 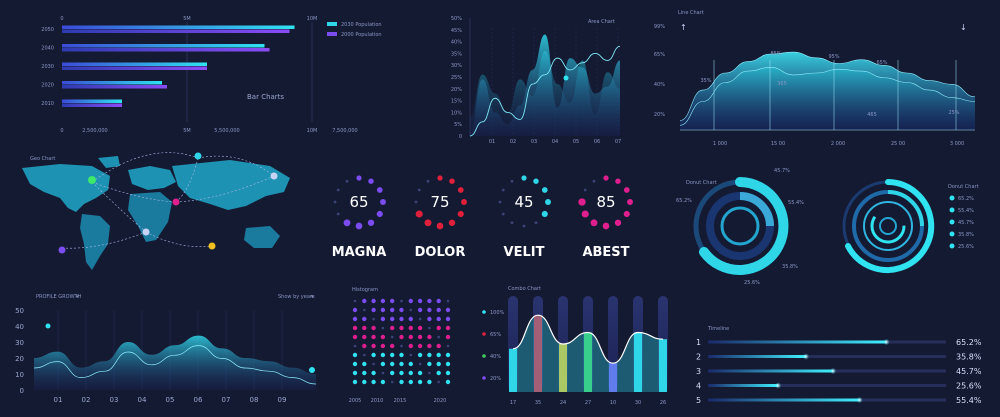 What do you see at coordinates (563, 403) in the screenshot?
I see `combo-x-tick: 24` at bounding box center [563, 403].